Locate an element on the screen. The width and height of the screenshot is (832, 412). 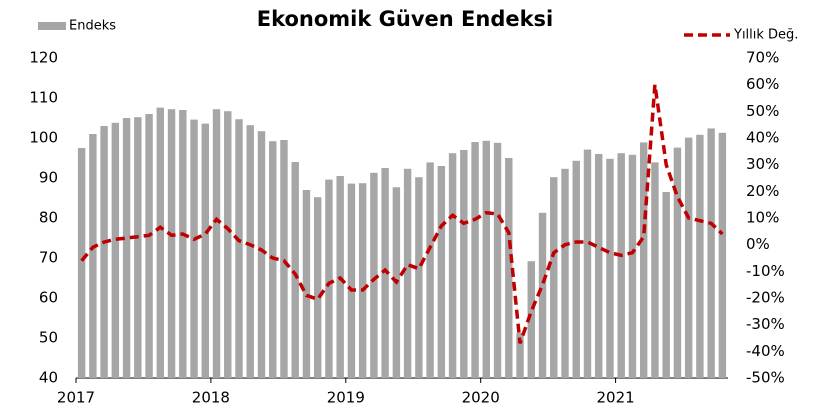
legend-label: Yıllık Değ. is located at coordinates (765, 35).